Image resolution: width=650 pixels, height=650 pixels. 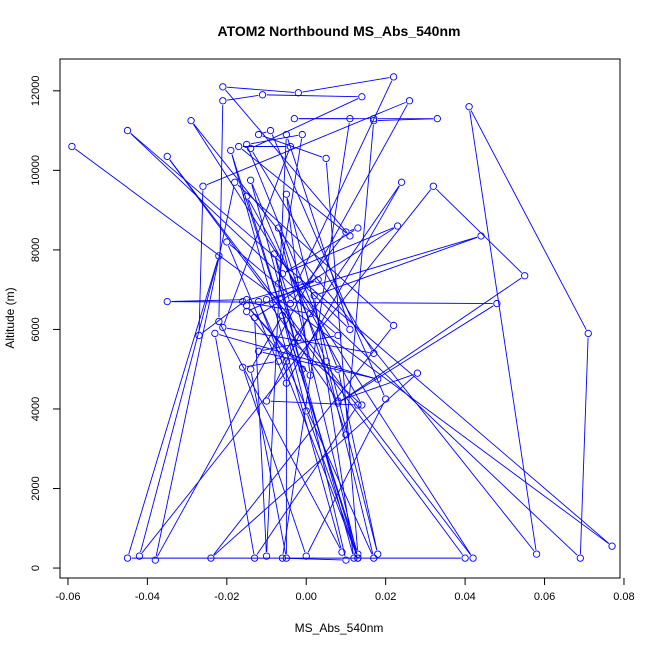 I want to click on y-tick-label: 4000, so click(x=36, y=409).